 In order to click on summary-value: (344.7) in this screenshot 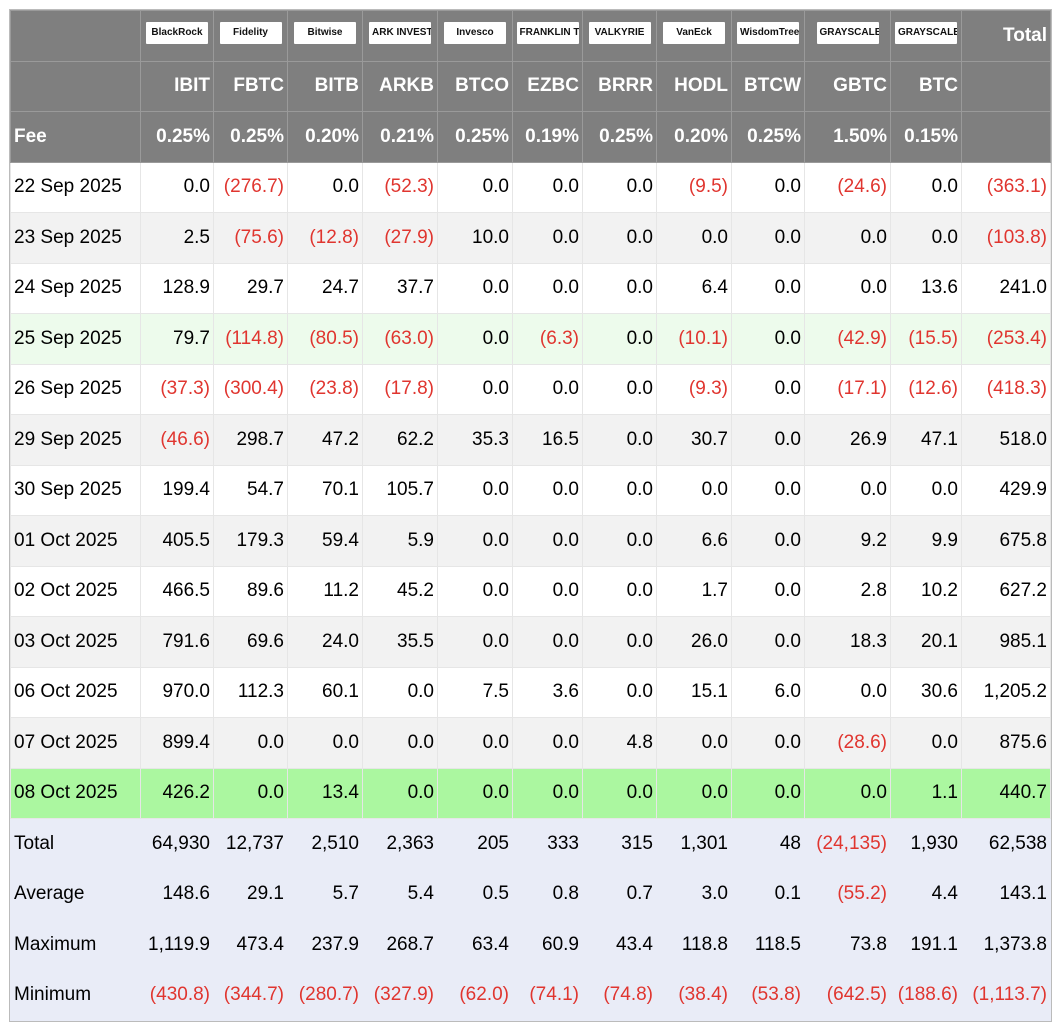, I will do `click(250, 995)`.